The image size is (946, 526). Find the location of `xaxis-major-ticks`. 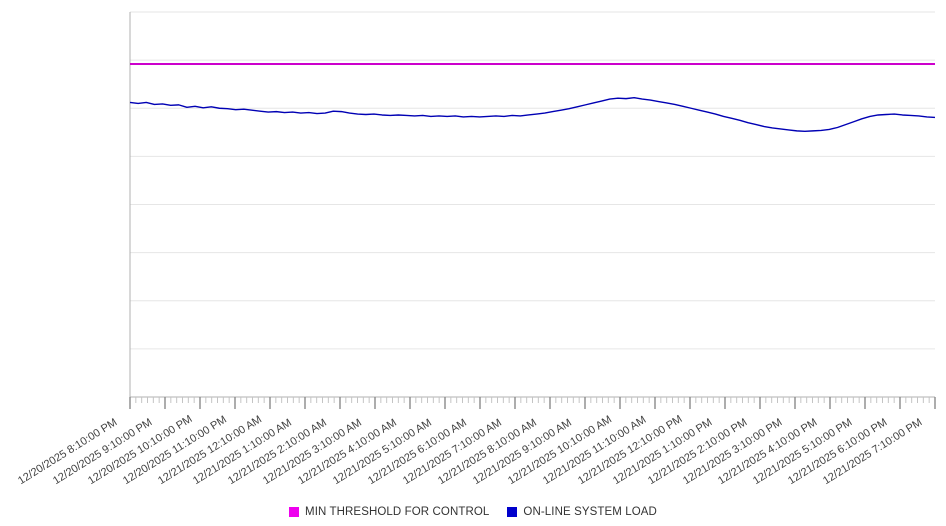

xaxis-major-ticks is located at coordinates (532, 403).